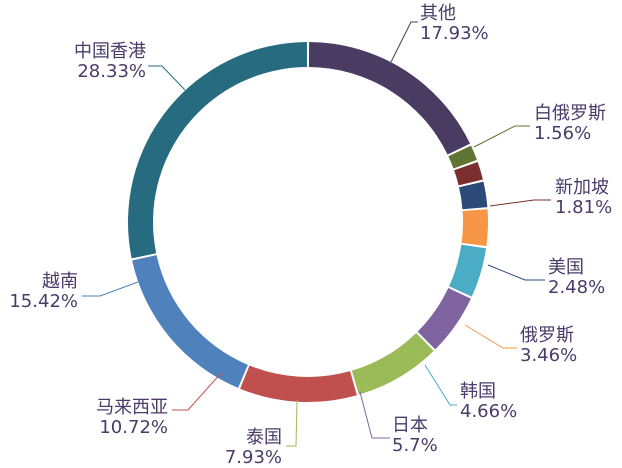  Describe the element at coordinates (570, 113) in the screenshot. I see `slice-name: 白俄罗斯` at that location.